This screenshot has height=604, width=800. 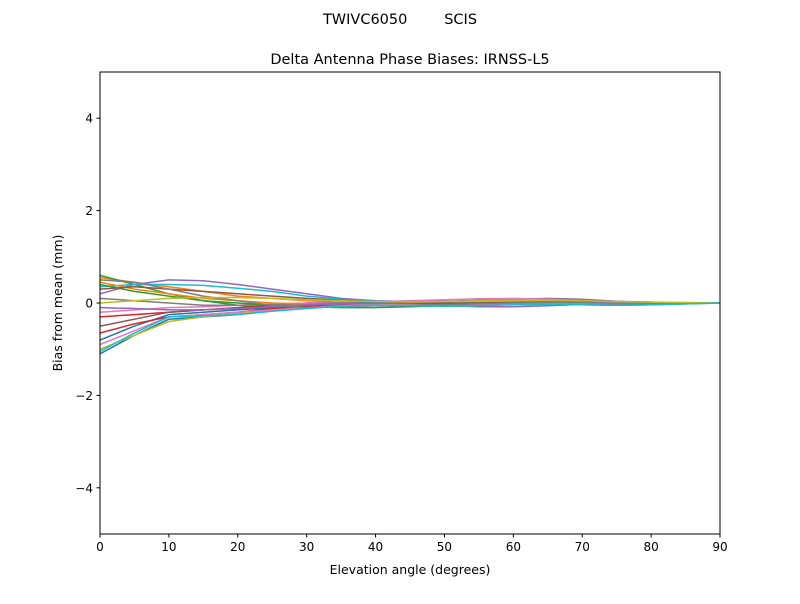 I want to click on y-tick-label: 2, so click(x=89, y=211).